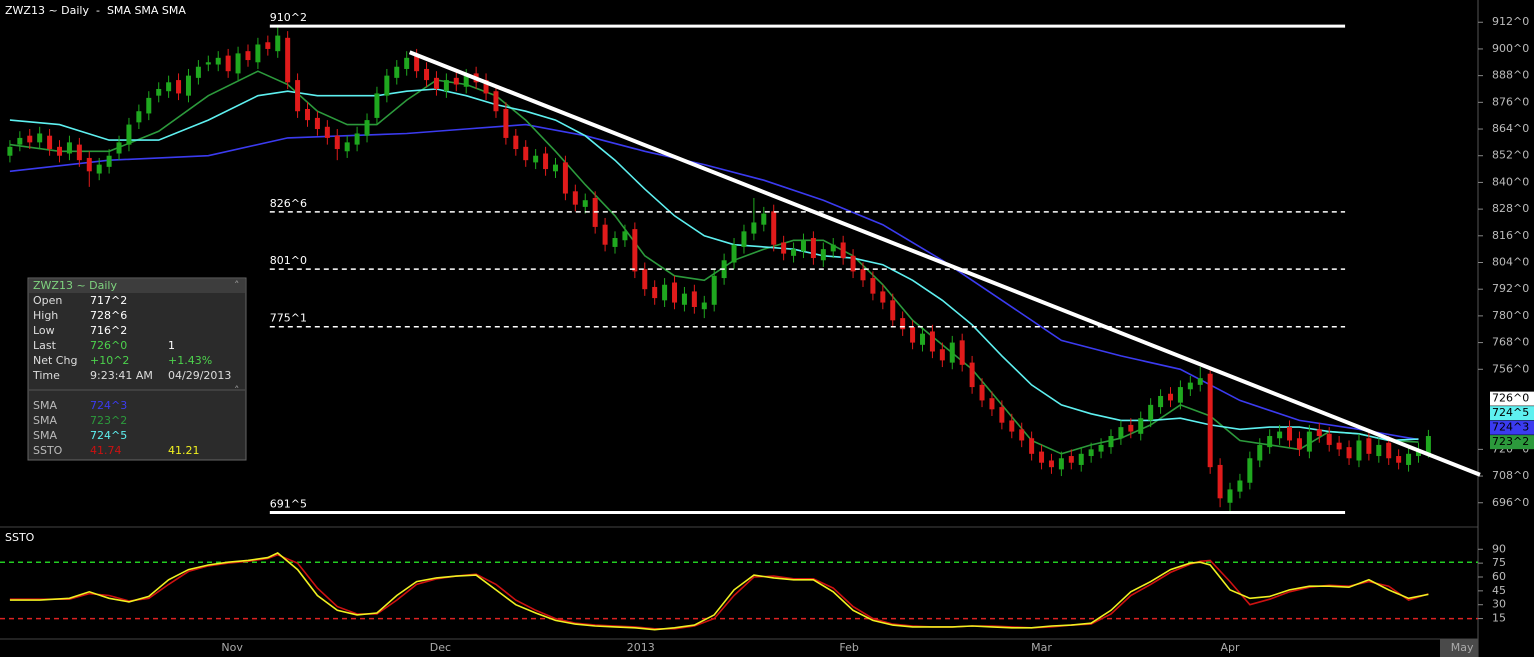 Image resolution: width=1534 pixels, height=657 pixels. Describe the element at coordinates (719, 591) in the screenshot. I see `indicator-line` at that location.